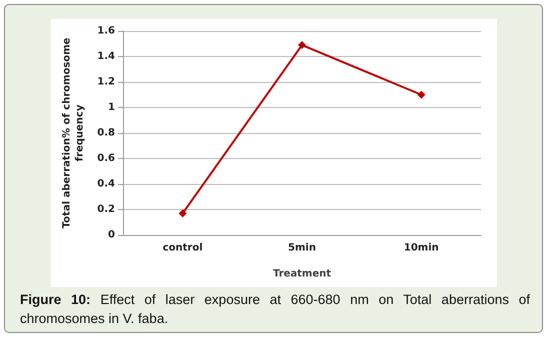 The image size is (547, 337). Describe the element at coordinates (302, 274) in the screenshot. I see `x-axis-title: Treatment` at that location.